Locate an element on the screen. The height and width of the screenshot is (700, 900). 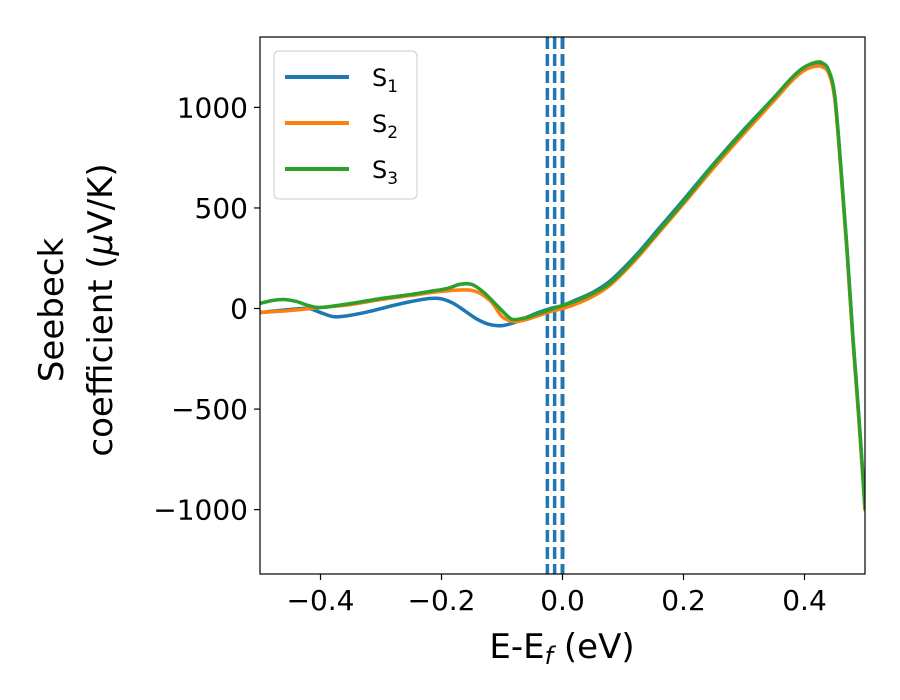
legend-label-s3: S3 is located at coordinates (385, 172).